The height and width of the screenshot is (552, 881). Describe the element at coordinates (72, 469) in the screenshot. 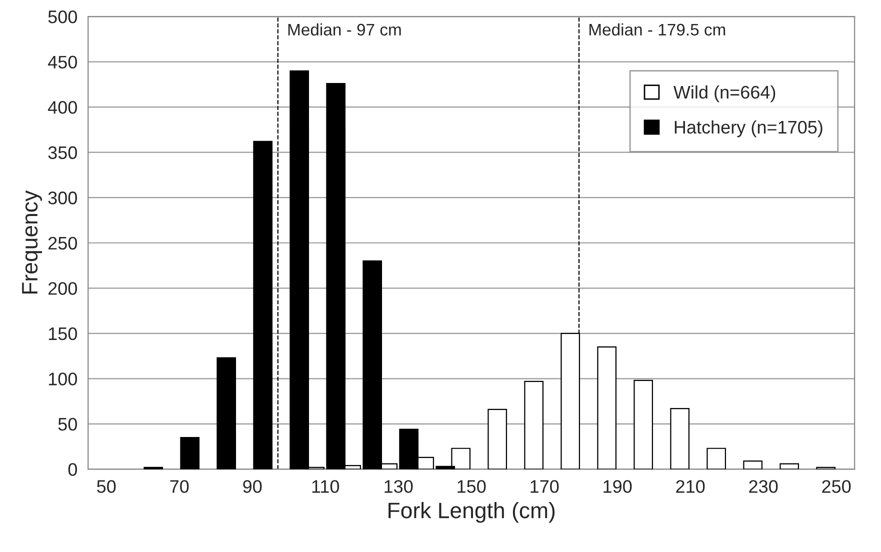

I see `y-tick-label: 0` at that location.